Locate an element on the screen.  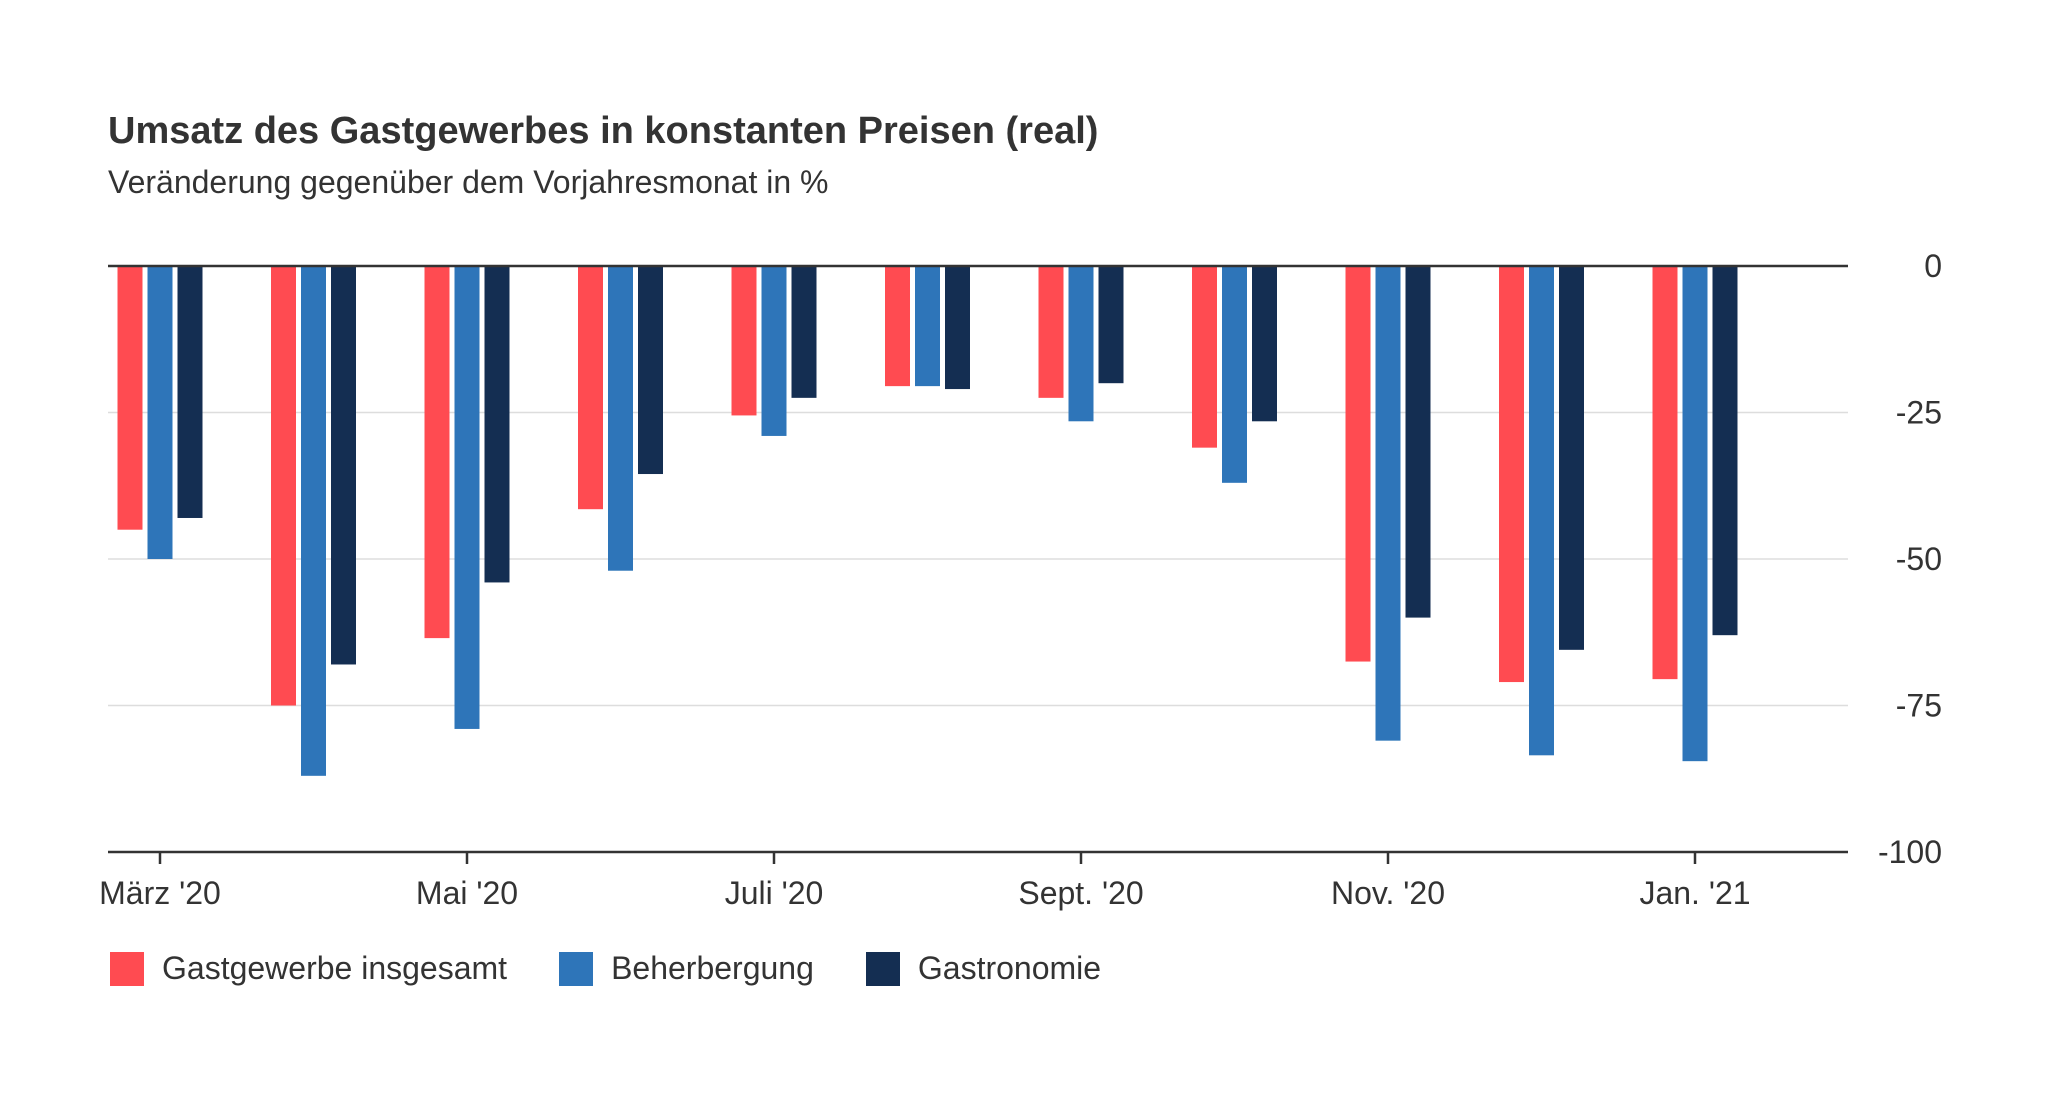
legend-swatch-gastgewerbe is located at coordinates (127, 968).